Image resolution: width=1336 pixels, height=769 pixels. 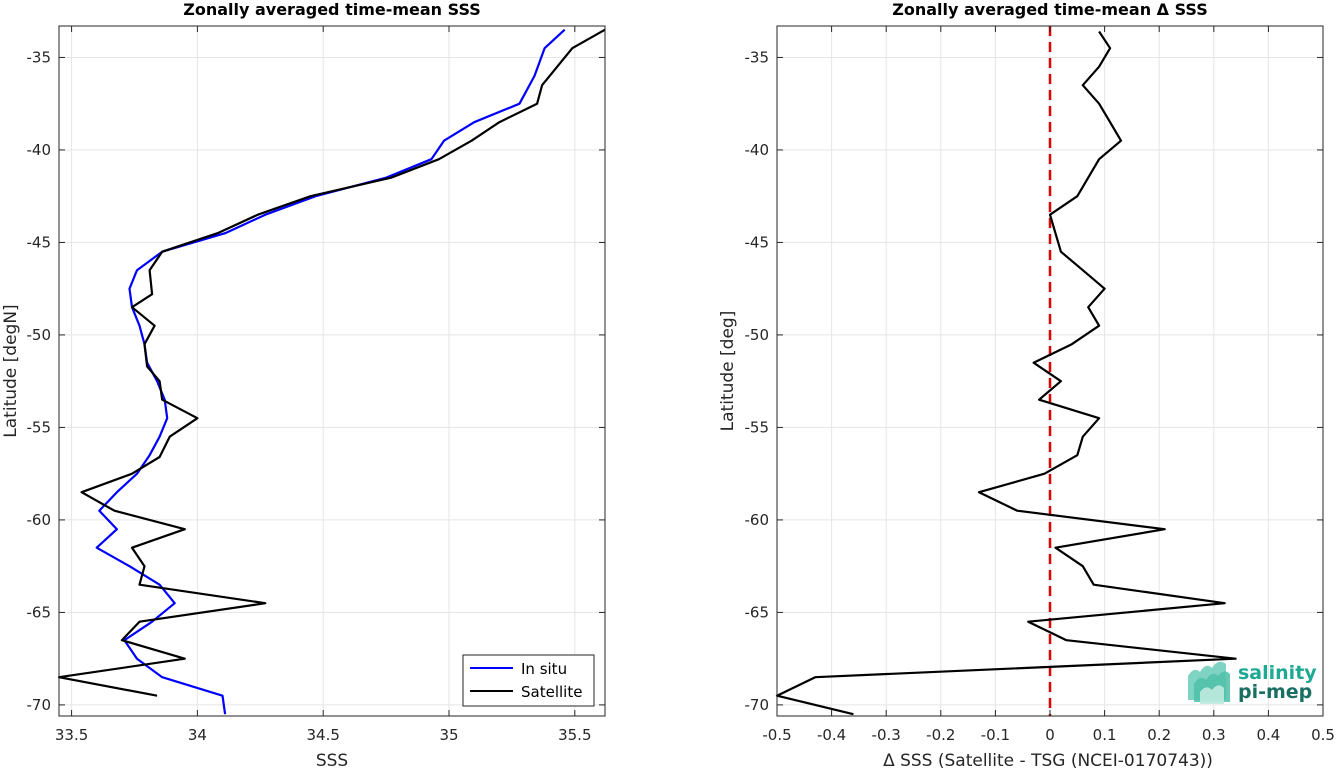 I want to click on legend: In situ Satellite, so click(x=528, y=680).